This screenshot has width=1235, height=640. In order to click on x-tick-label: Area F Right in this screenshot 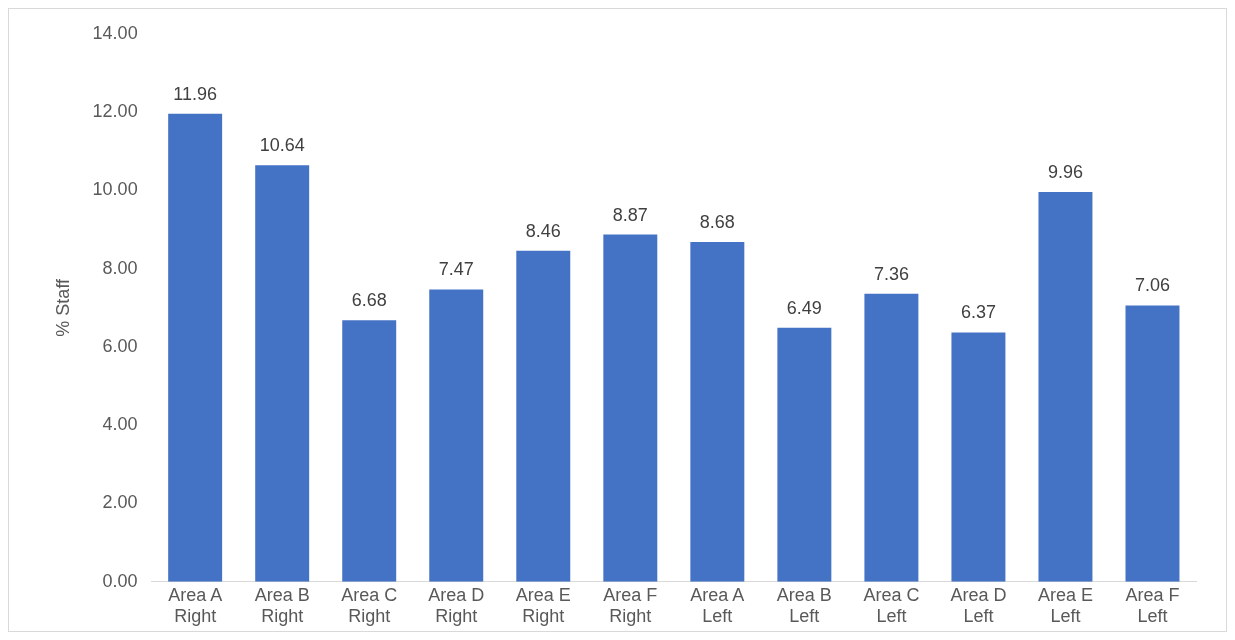, I will do `click(630, 605)`.